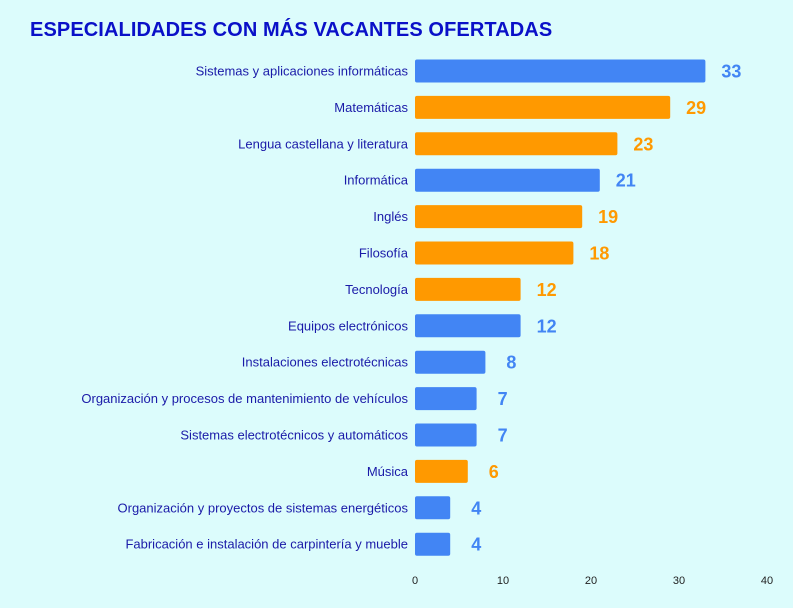 The height and width of the screenshot is (608, 793). I want to click on x-tick-label: 0, so click(415, 581).